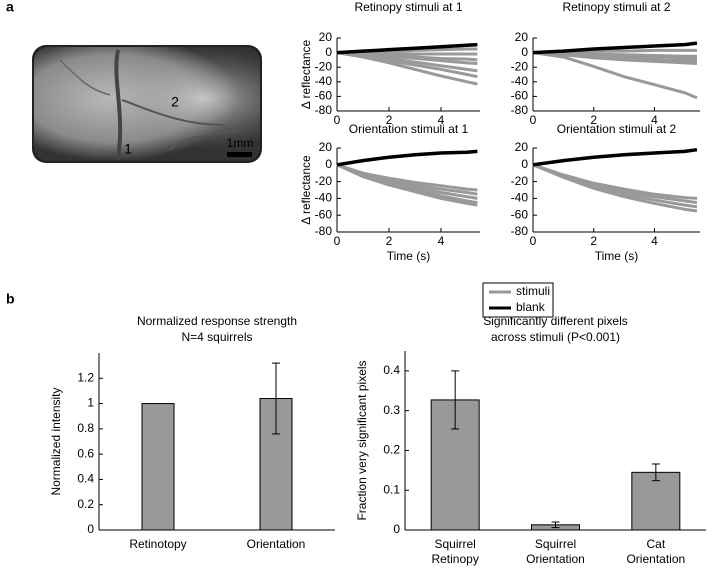 Image resolution: width=720 pixels, height=572 pixels. What do you see at coordinates (147, 104) in the screenshot?
I see `brain-image` at bounding box center [147, 104].